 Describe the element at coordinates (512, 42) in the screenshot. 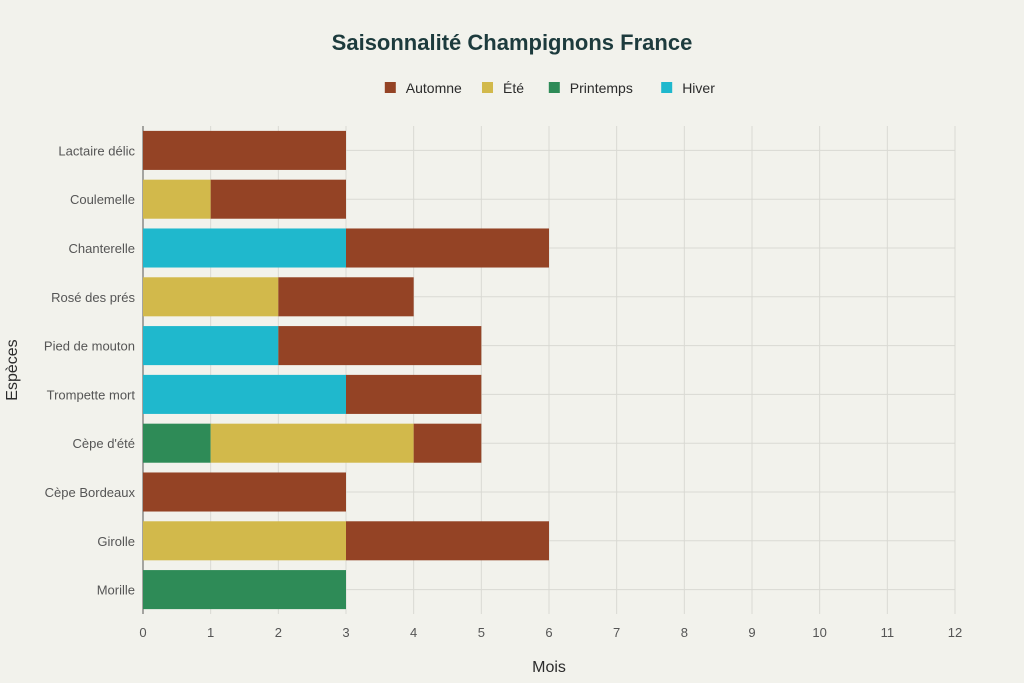

I see `chart-title: Saisonnalité Champignons France` at that location.